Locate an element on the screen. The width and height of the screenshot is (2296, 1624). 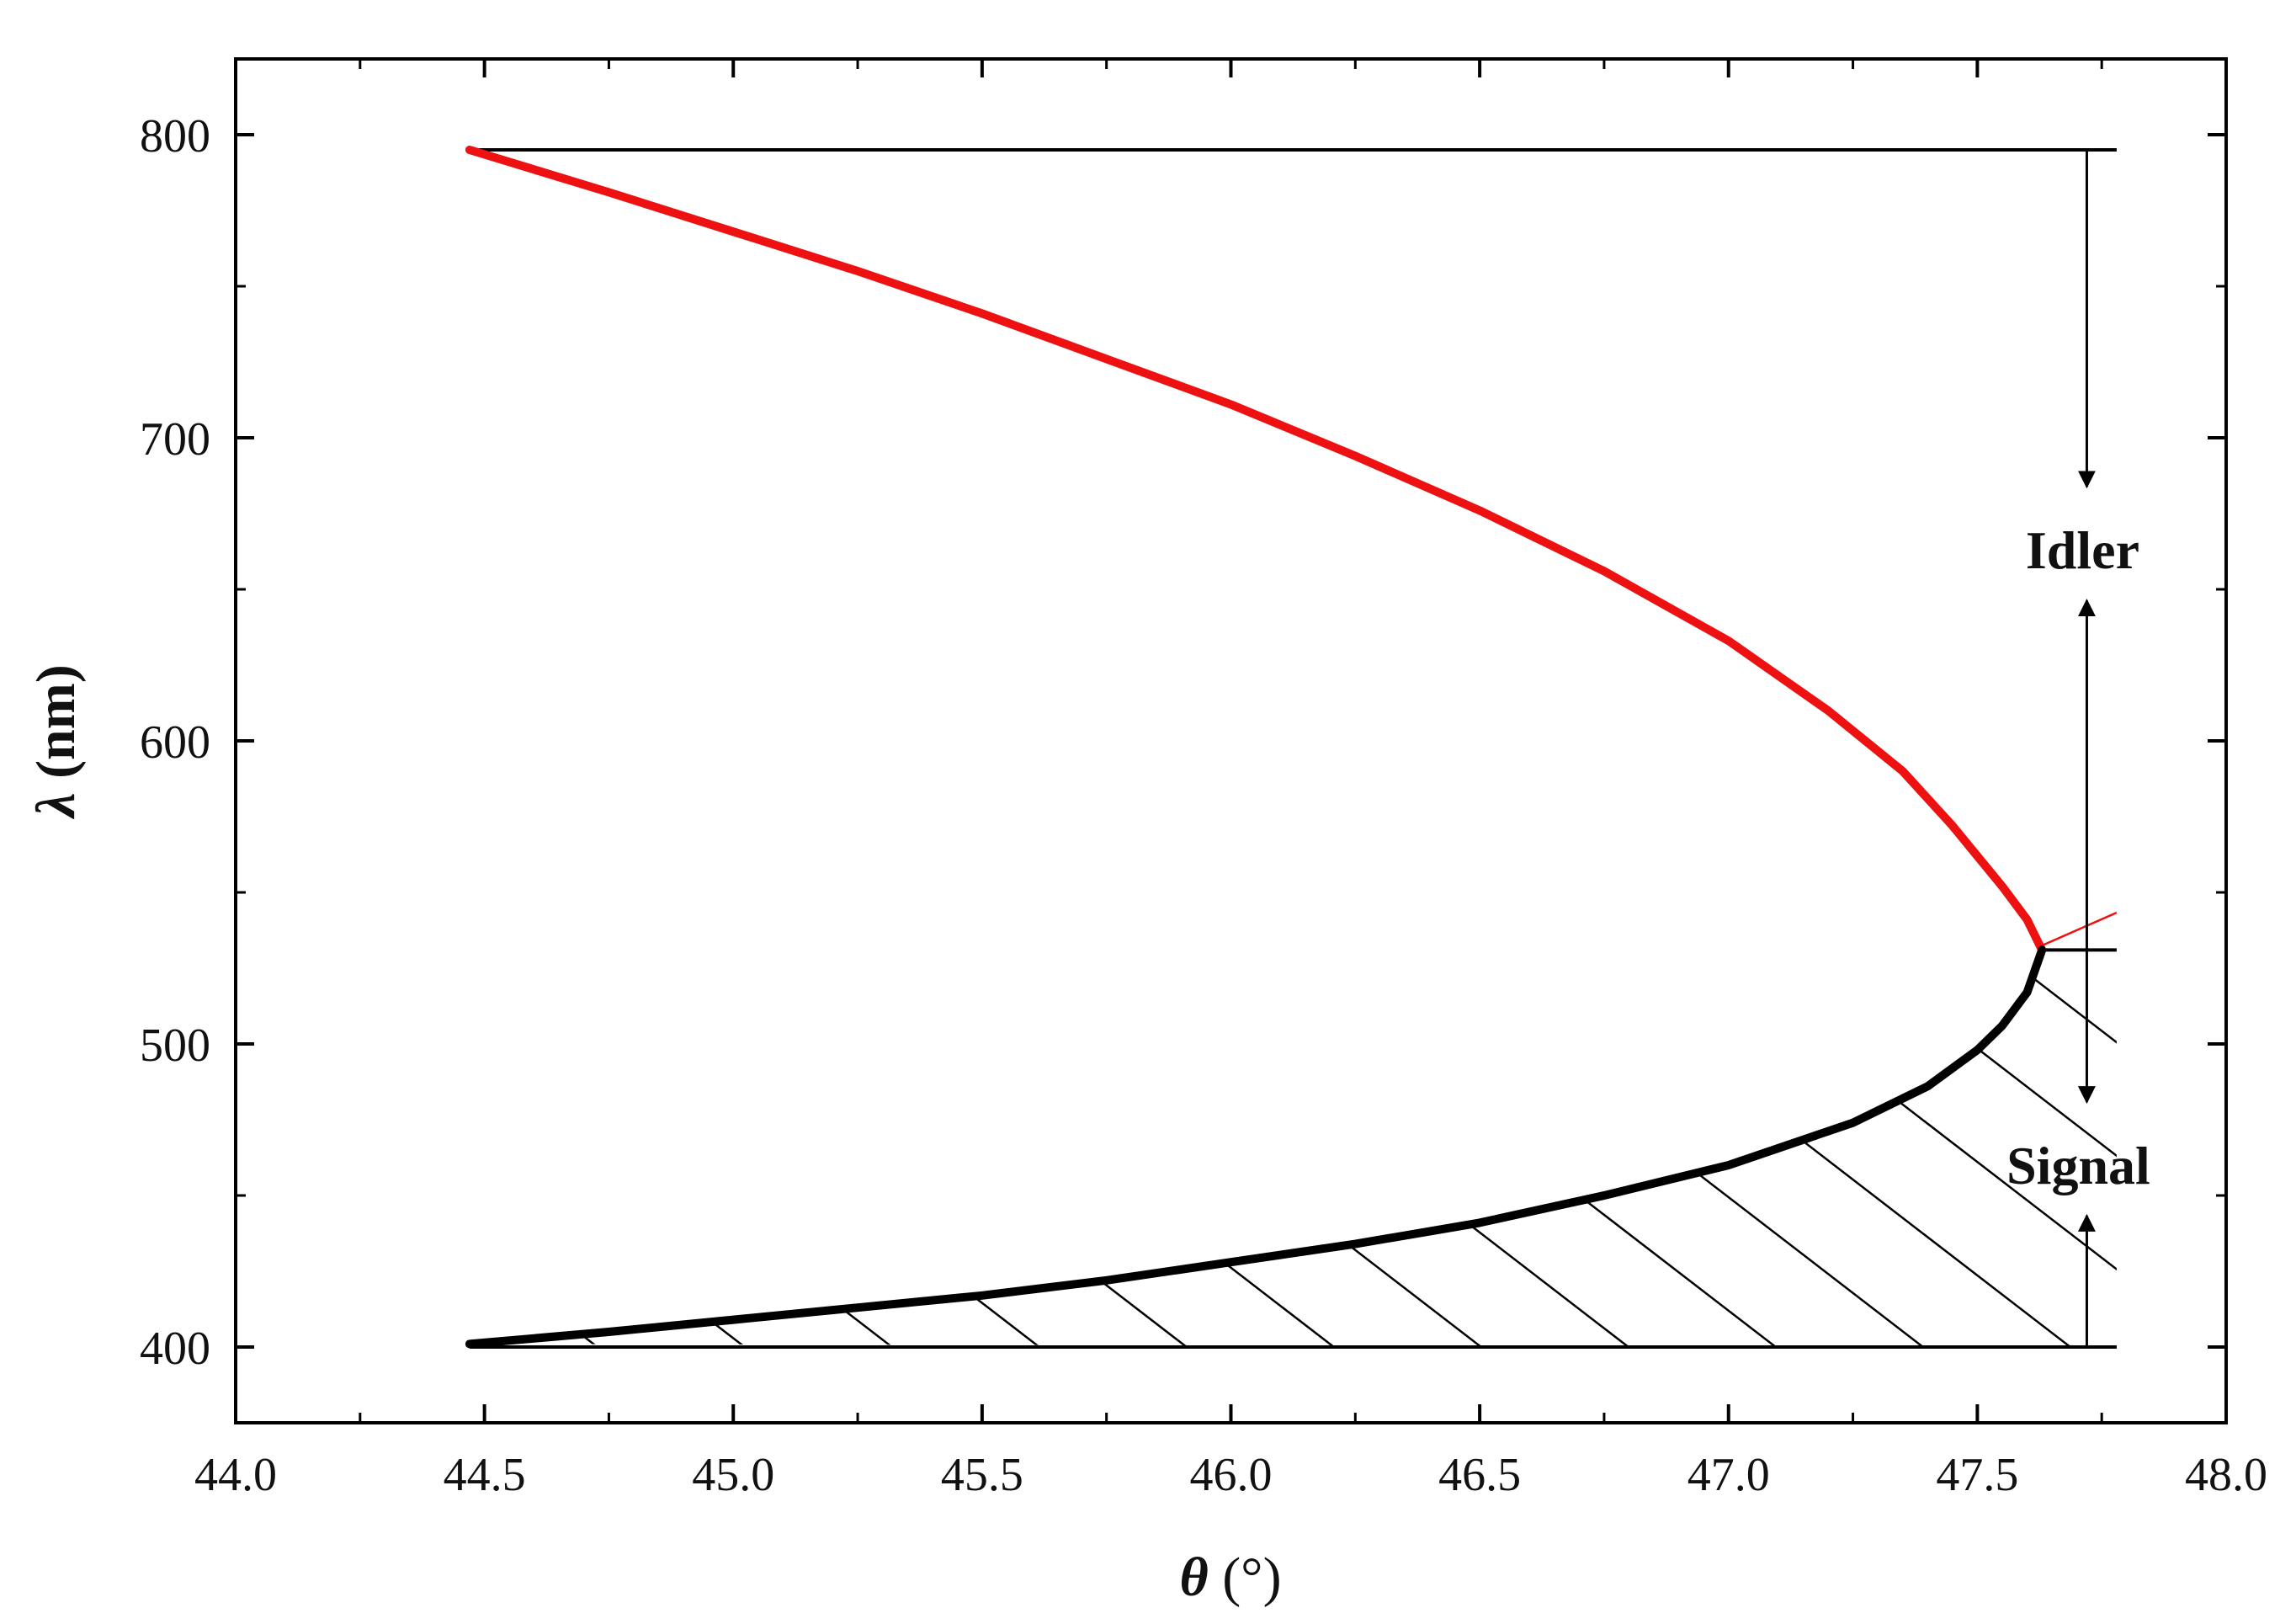
y-tick-label: 800 is located at coordinates (175, 136).